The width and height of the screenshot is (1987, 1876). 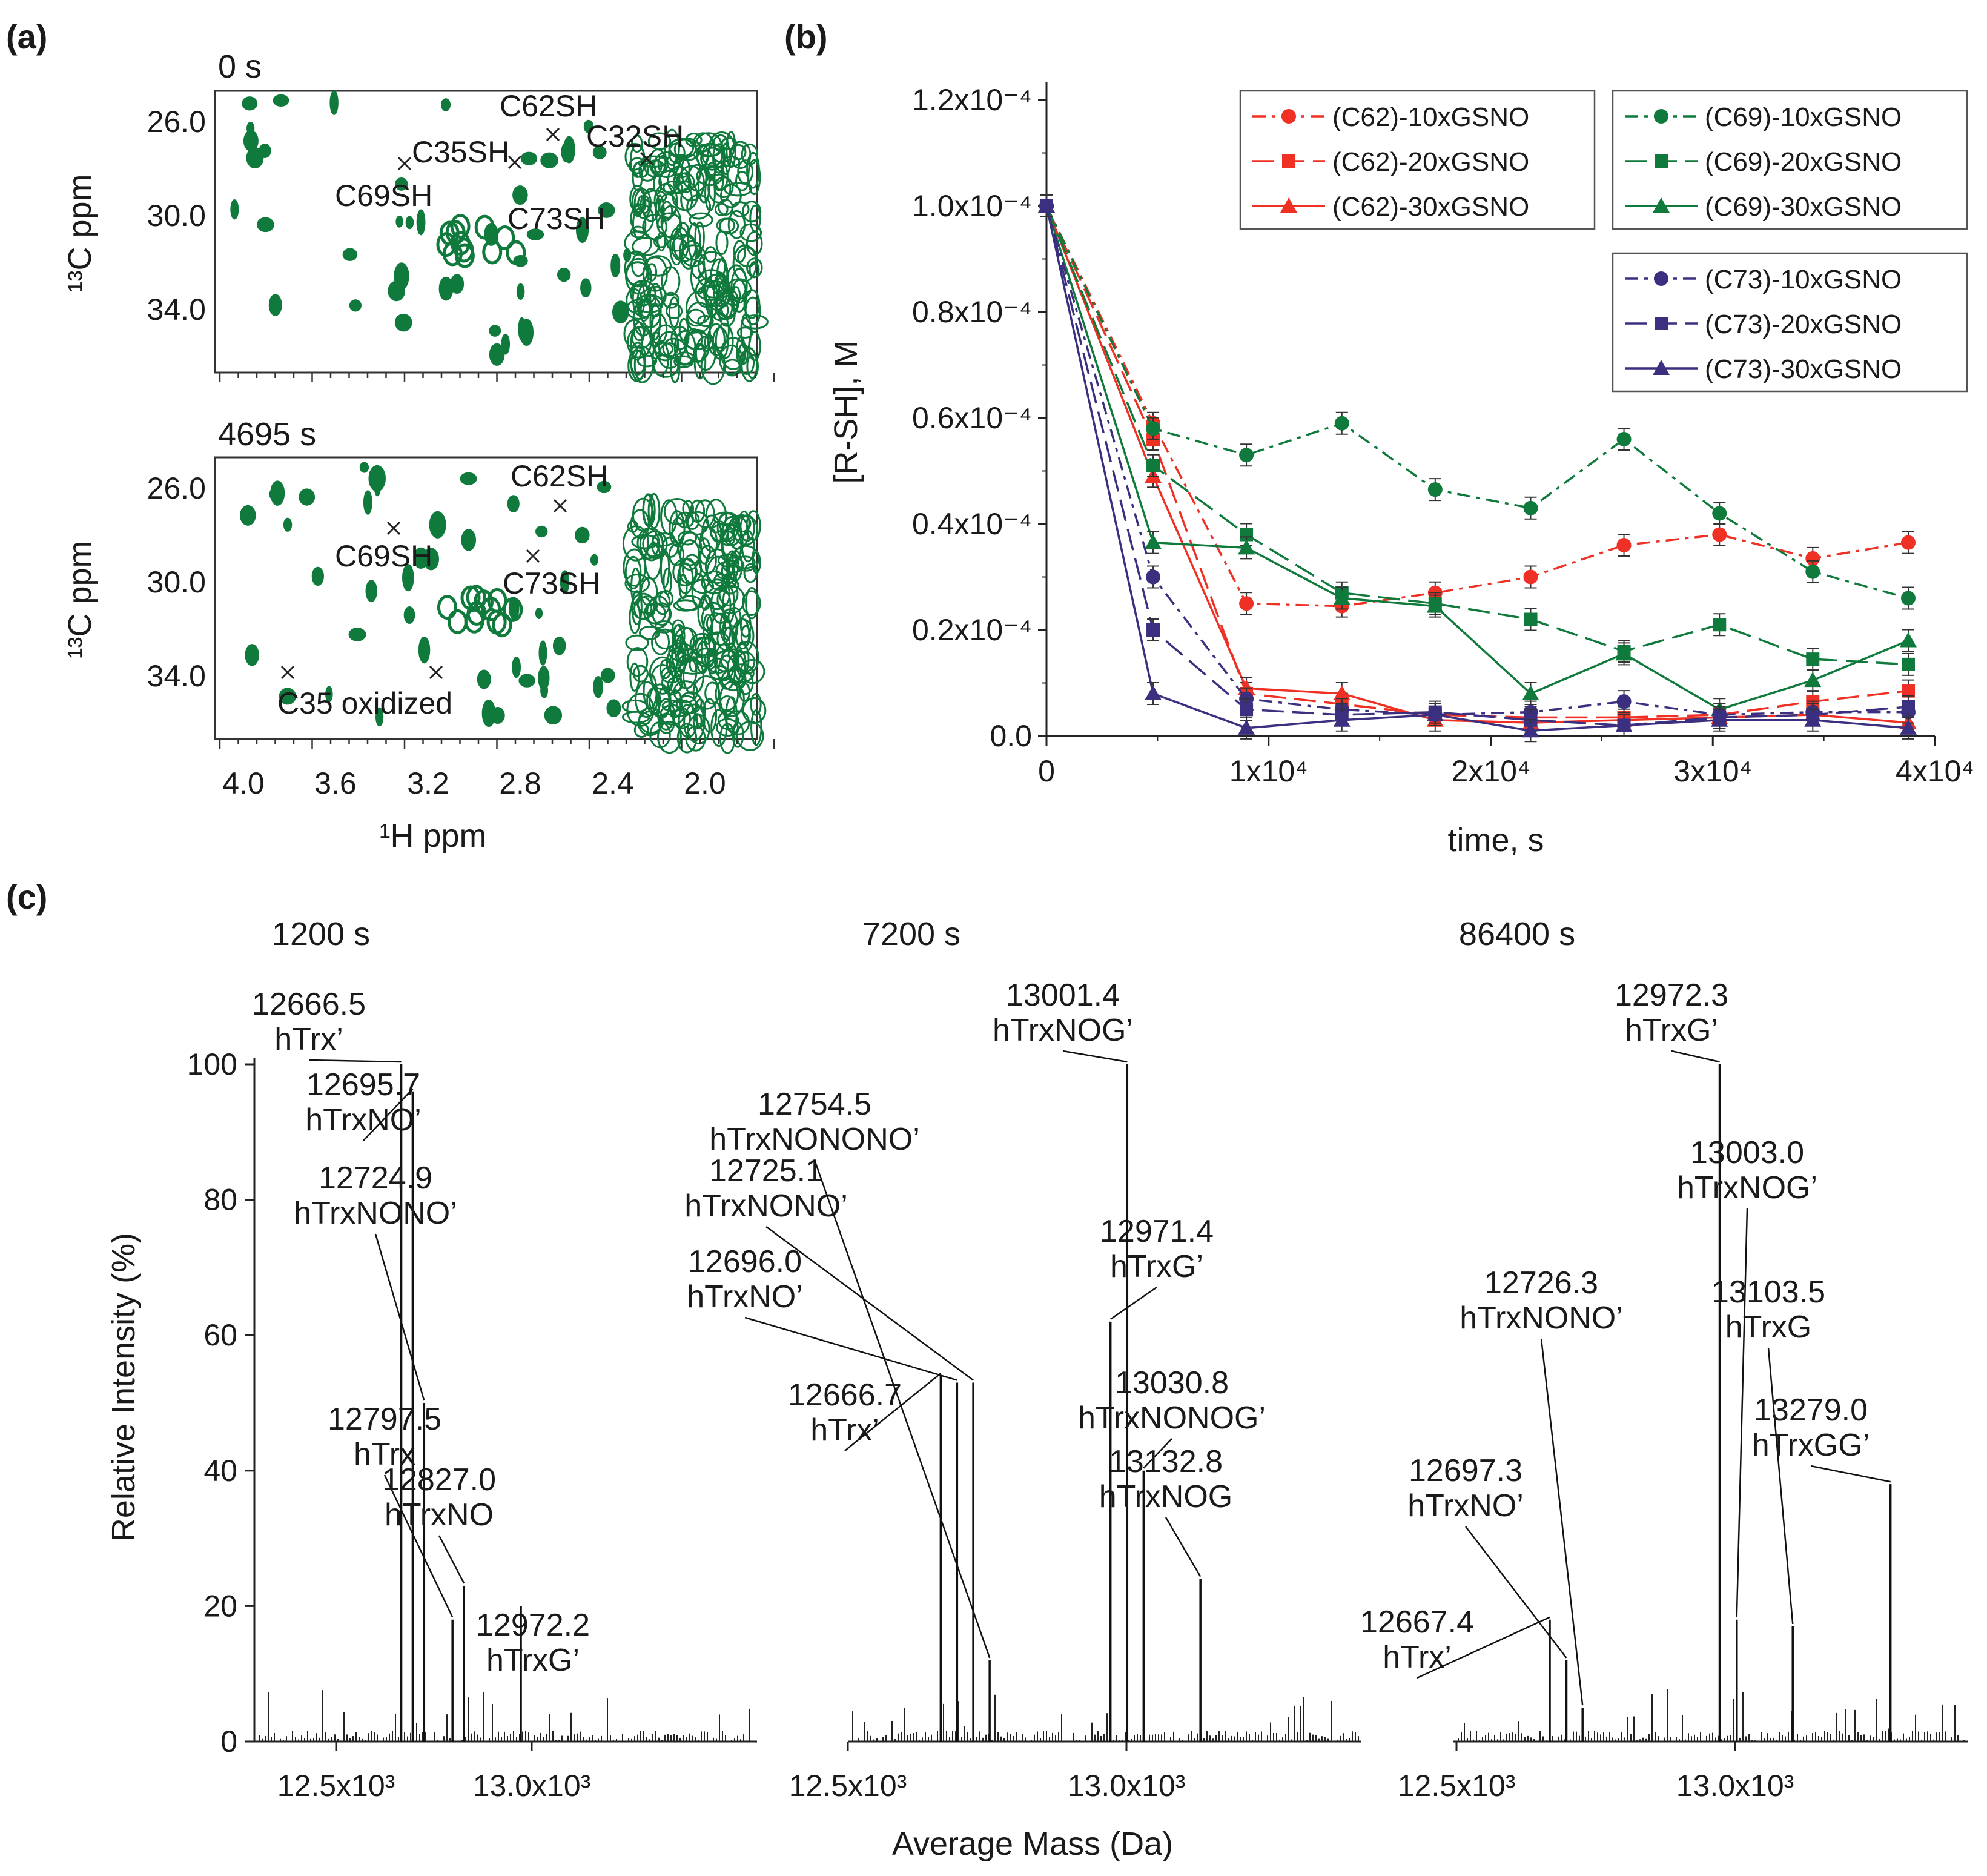 I want to click on legend-entry: (C62)-30xGSNO, so click(x=1430, y=207).